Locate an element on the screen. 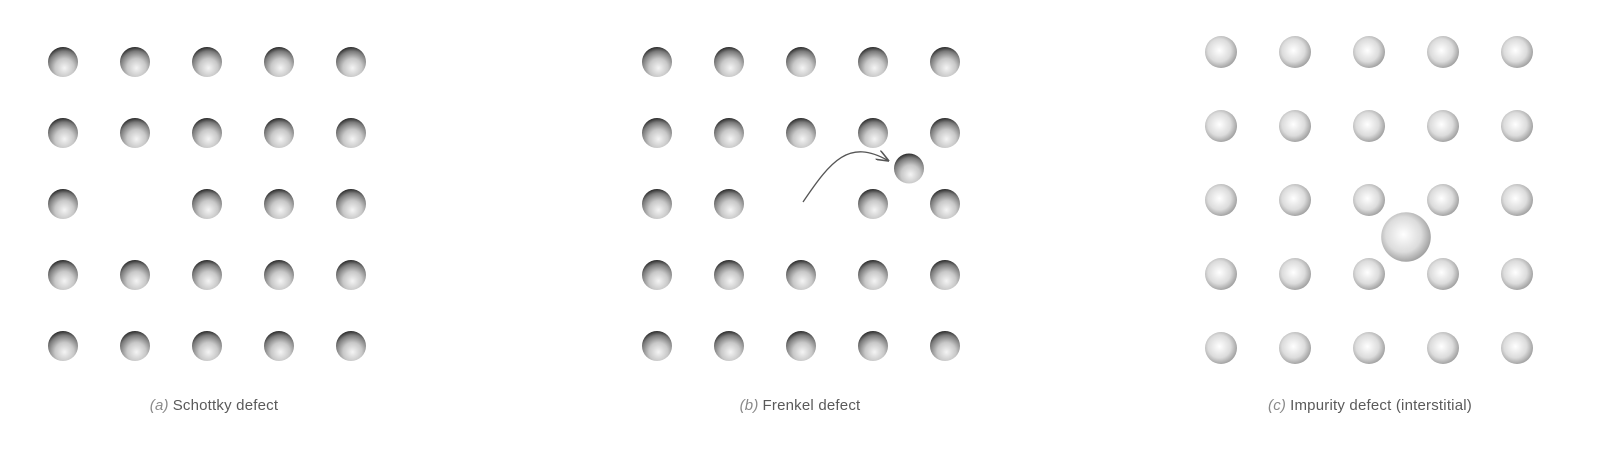  caption-title: Schottky defect is located at coordinates (225, 405).